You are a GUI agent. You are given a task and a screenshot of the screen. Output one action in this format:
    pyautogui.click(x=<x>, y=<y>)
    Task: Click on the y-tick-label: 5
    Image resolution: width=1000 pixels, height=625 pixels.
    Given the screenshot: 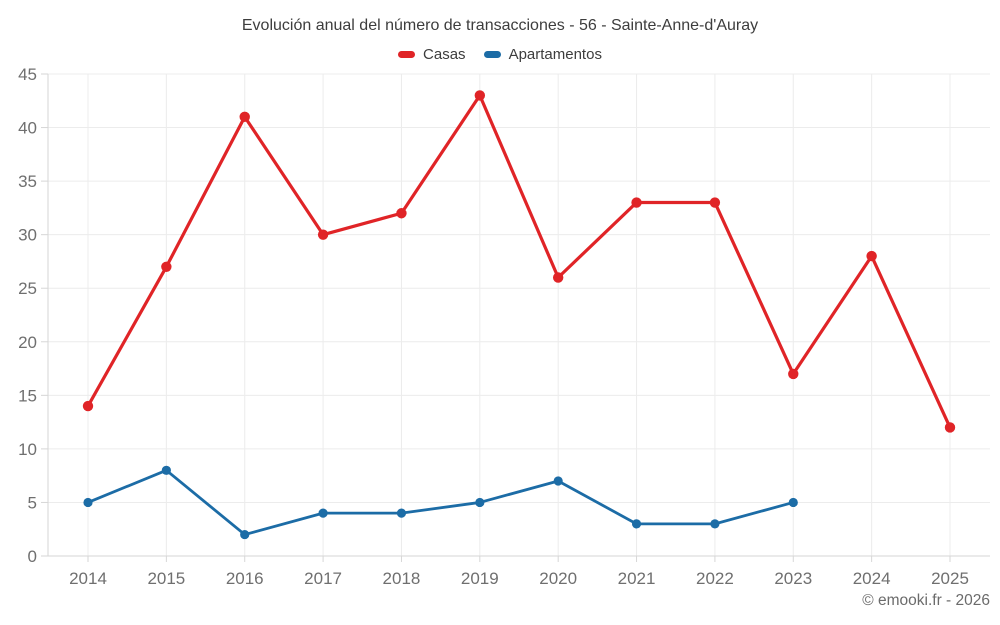 What is the action you would take?
    pyautogui.click(x=32, y=502)
    